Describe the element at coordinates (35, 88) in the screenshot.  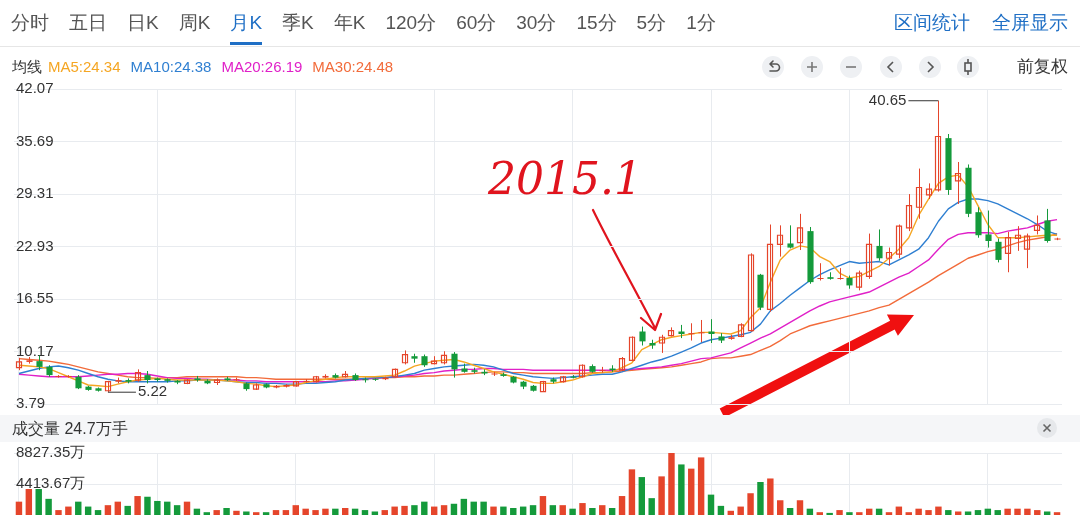
I see `y-tick-label: 42.07` at that location.